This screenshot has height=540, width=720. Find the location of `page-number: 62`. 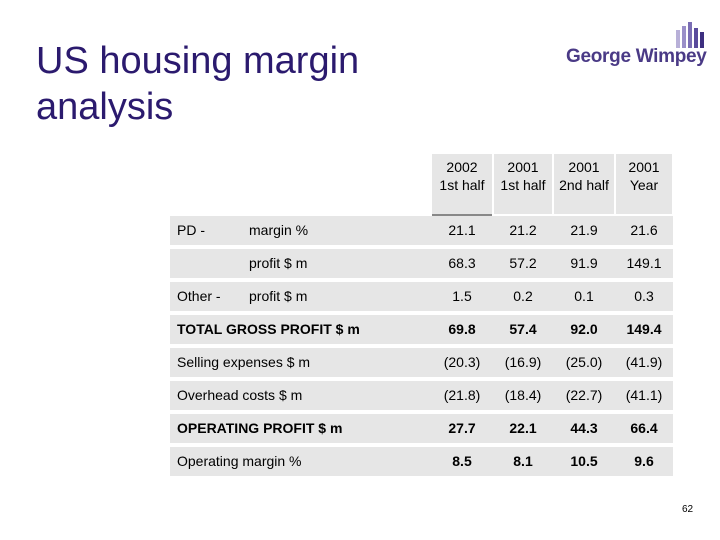

page-number: 62 is located at coordinates (688, 509).